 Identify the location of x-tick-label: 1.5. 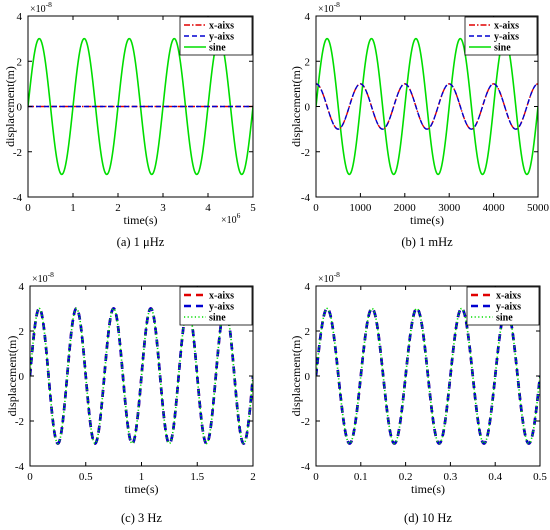
(197, 477).